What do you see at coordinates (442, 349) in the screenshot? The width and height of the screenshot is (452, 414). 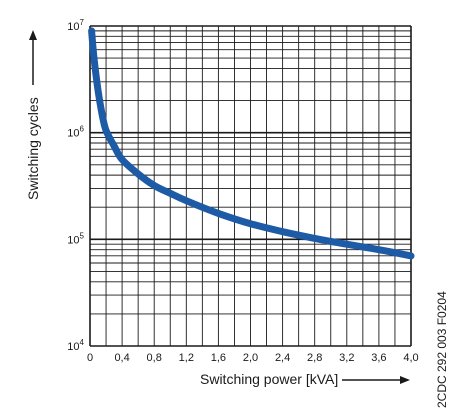 I see `drawing-code: 2CDC 292 003 F0204` at bounding box center [442, 349].